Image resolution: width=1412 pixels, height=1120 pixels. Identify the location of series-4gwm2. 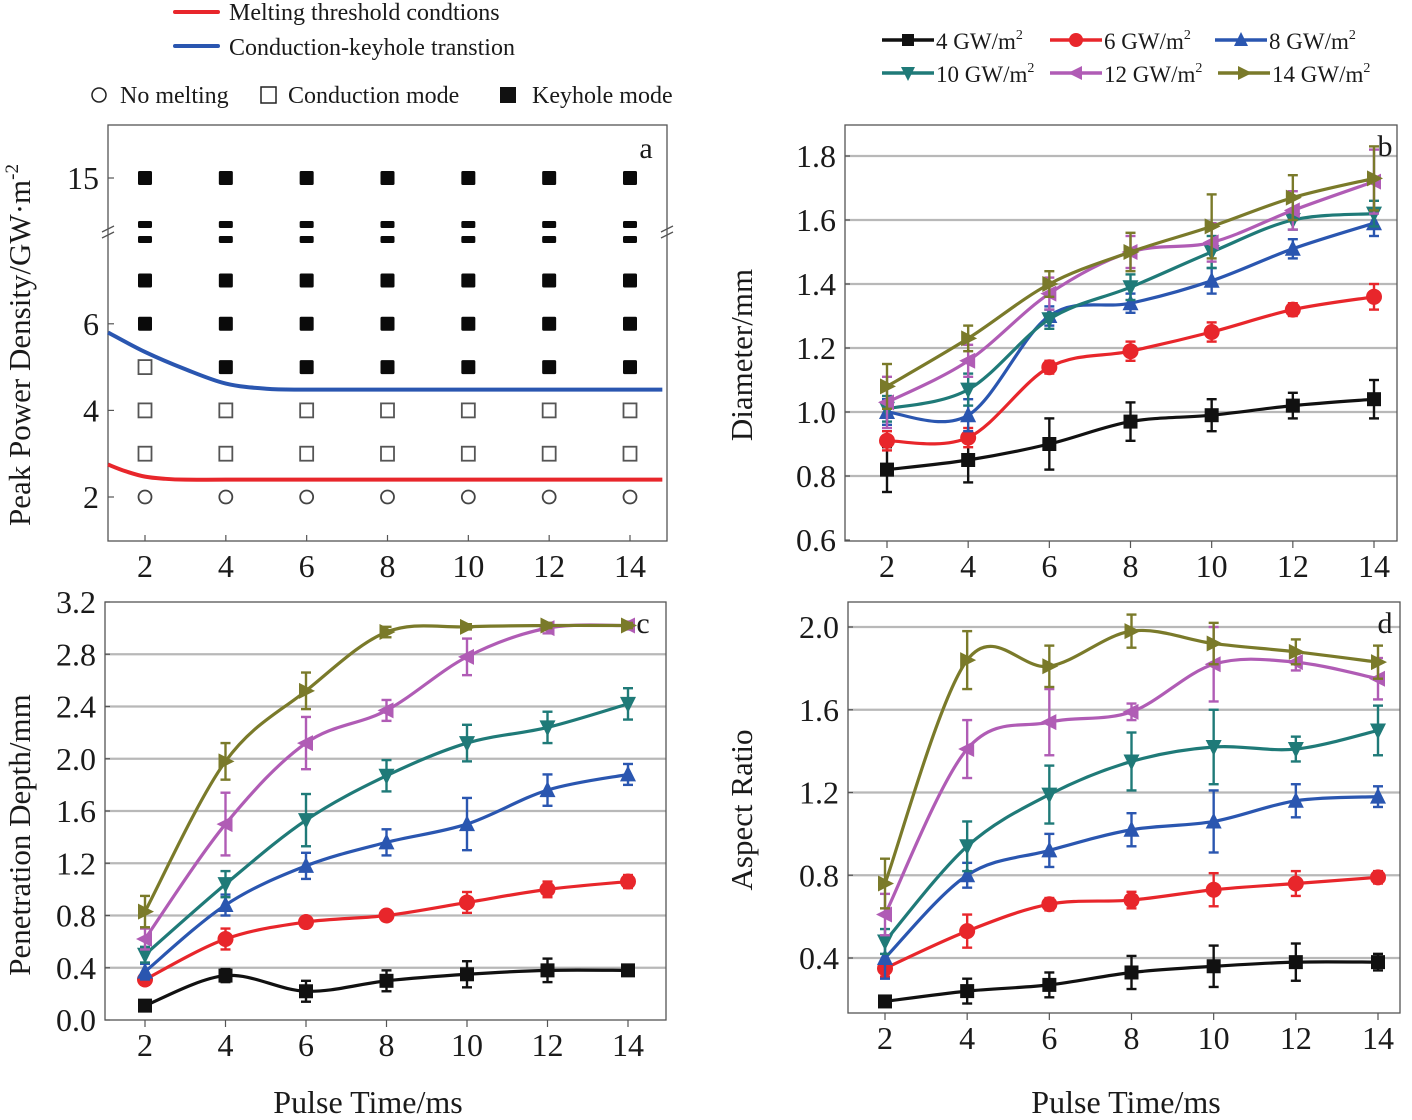
(1131, 975).